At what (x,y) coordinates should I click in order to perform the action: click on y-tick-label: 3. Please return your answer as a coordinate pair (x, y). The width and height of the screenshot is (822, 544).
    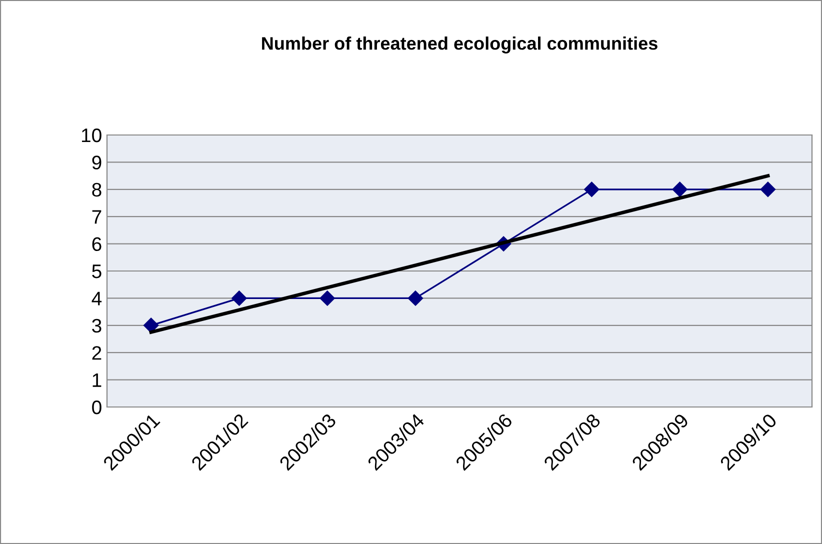
    Looking at the image, I should click on (97, 325).